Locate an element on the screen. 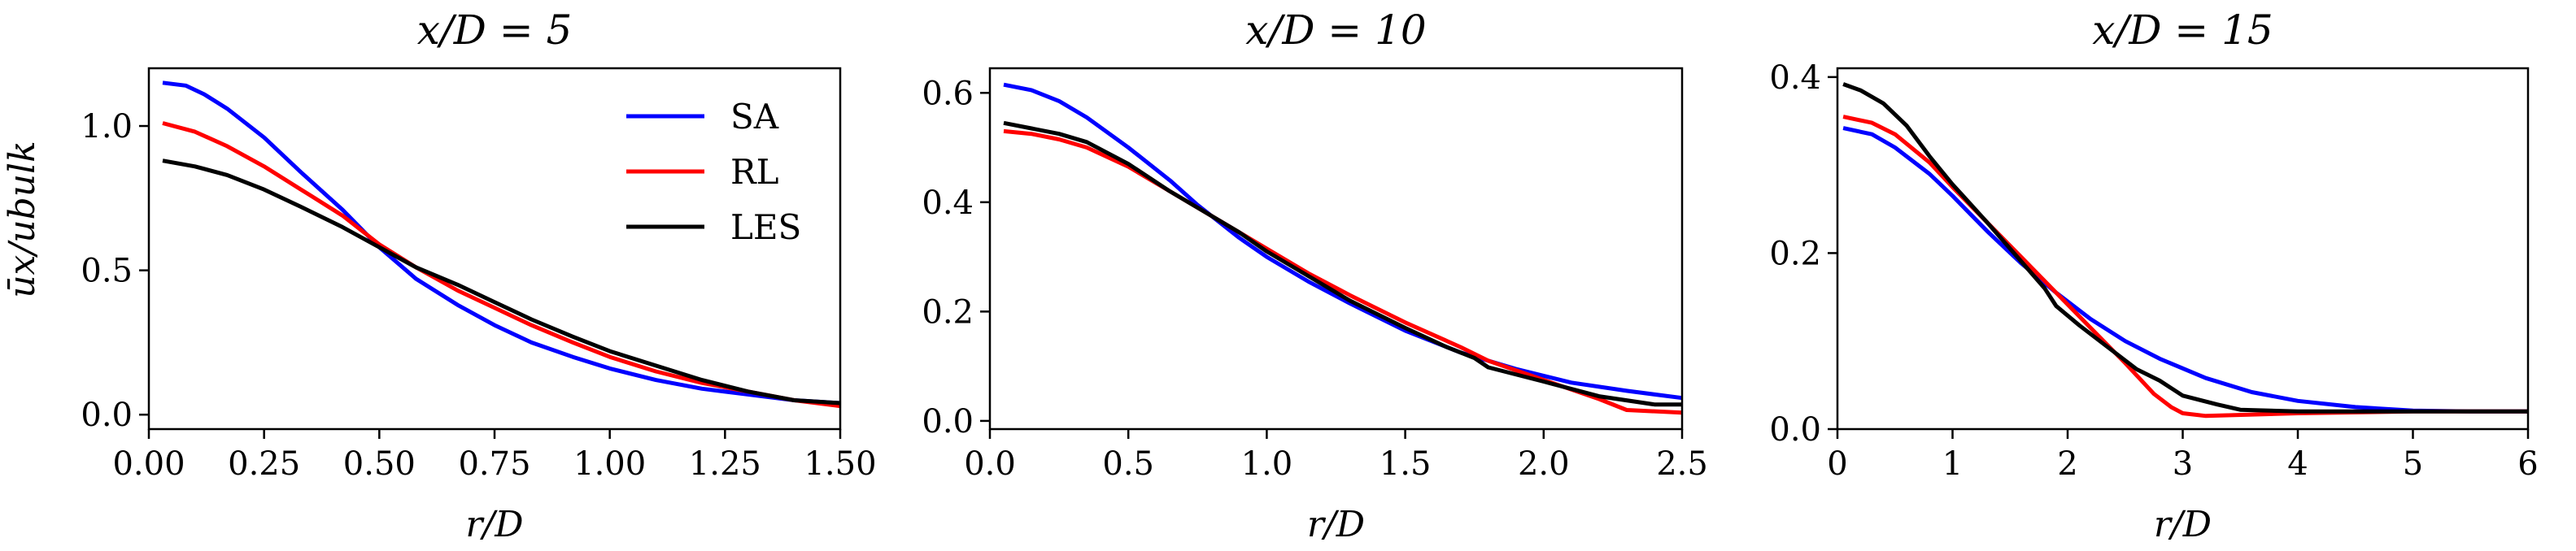 The image size is (2576, 551). x-tick-label: 3 is located at coordinates (2183, 464).